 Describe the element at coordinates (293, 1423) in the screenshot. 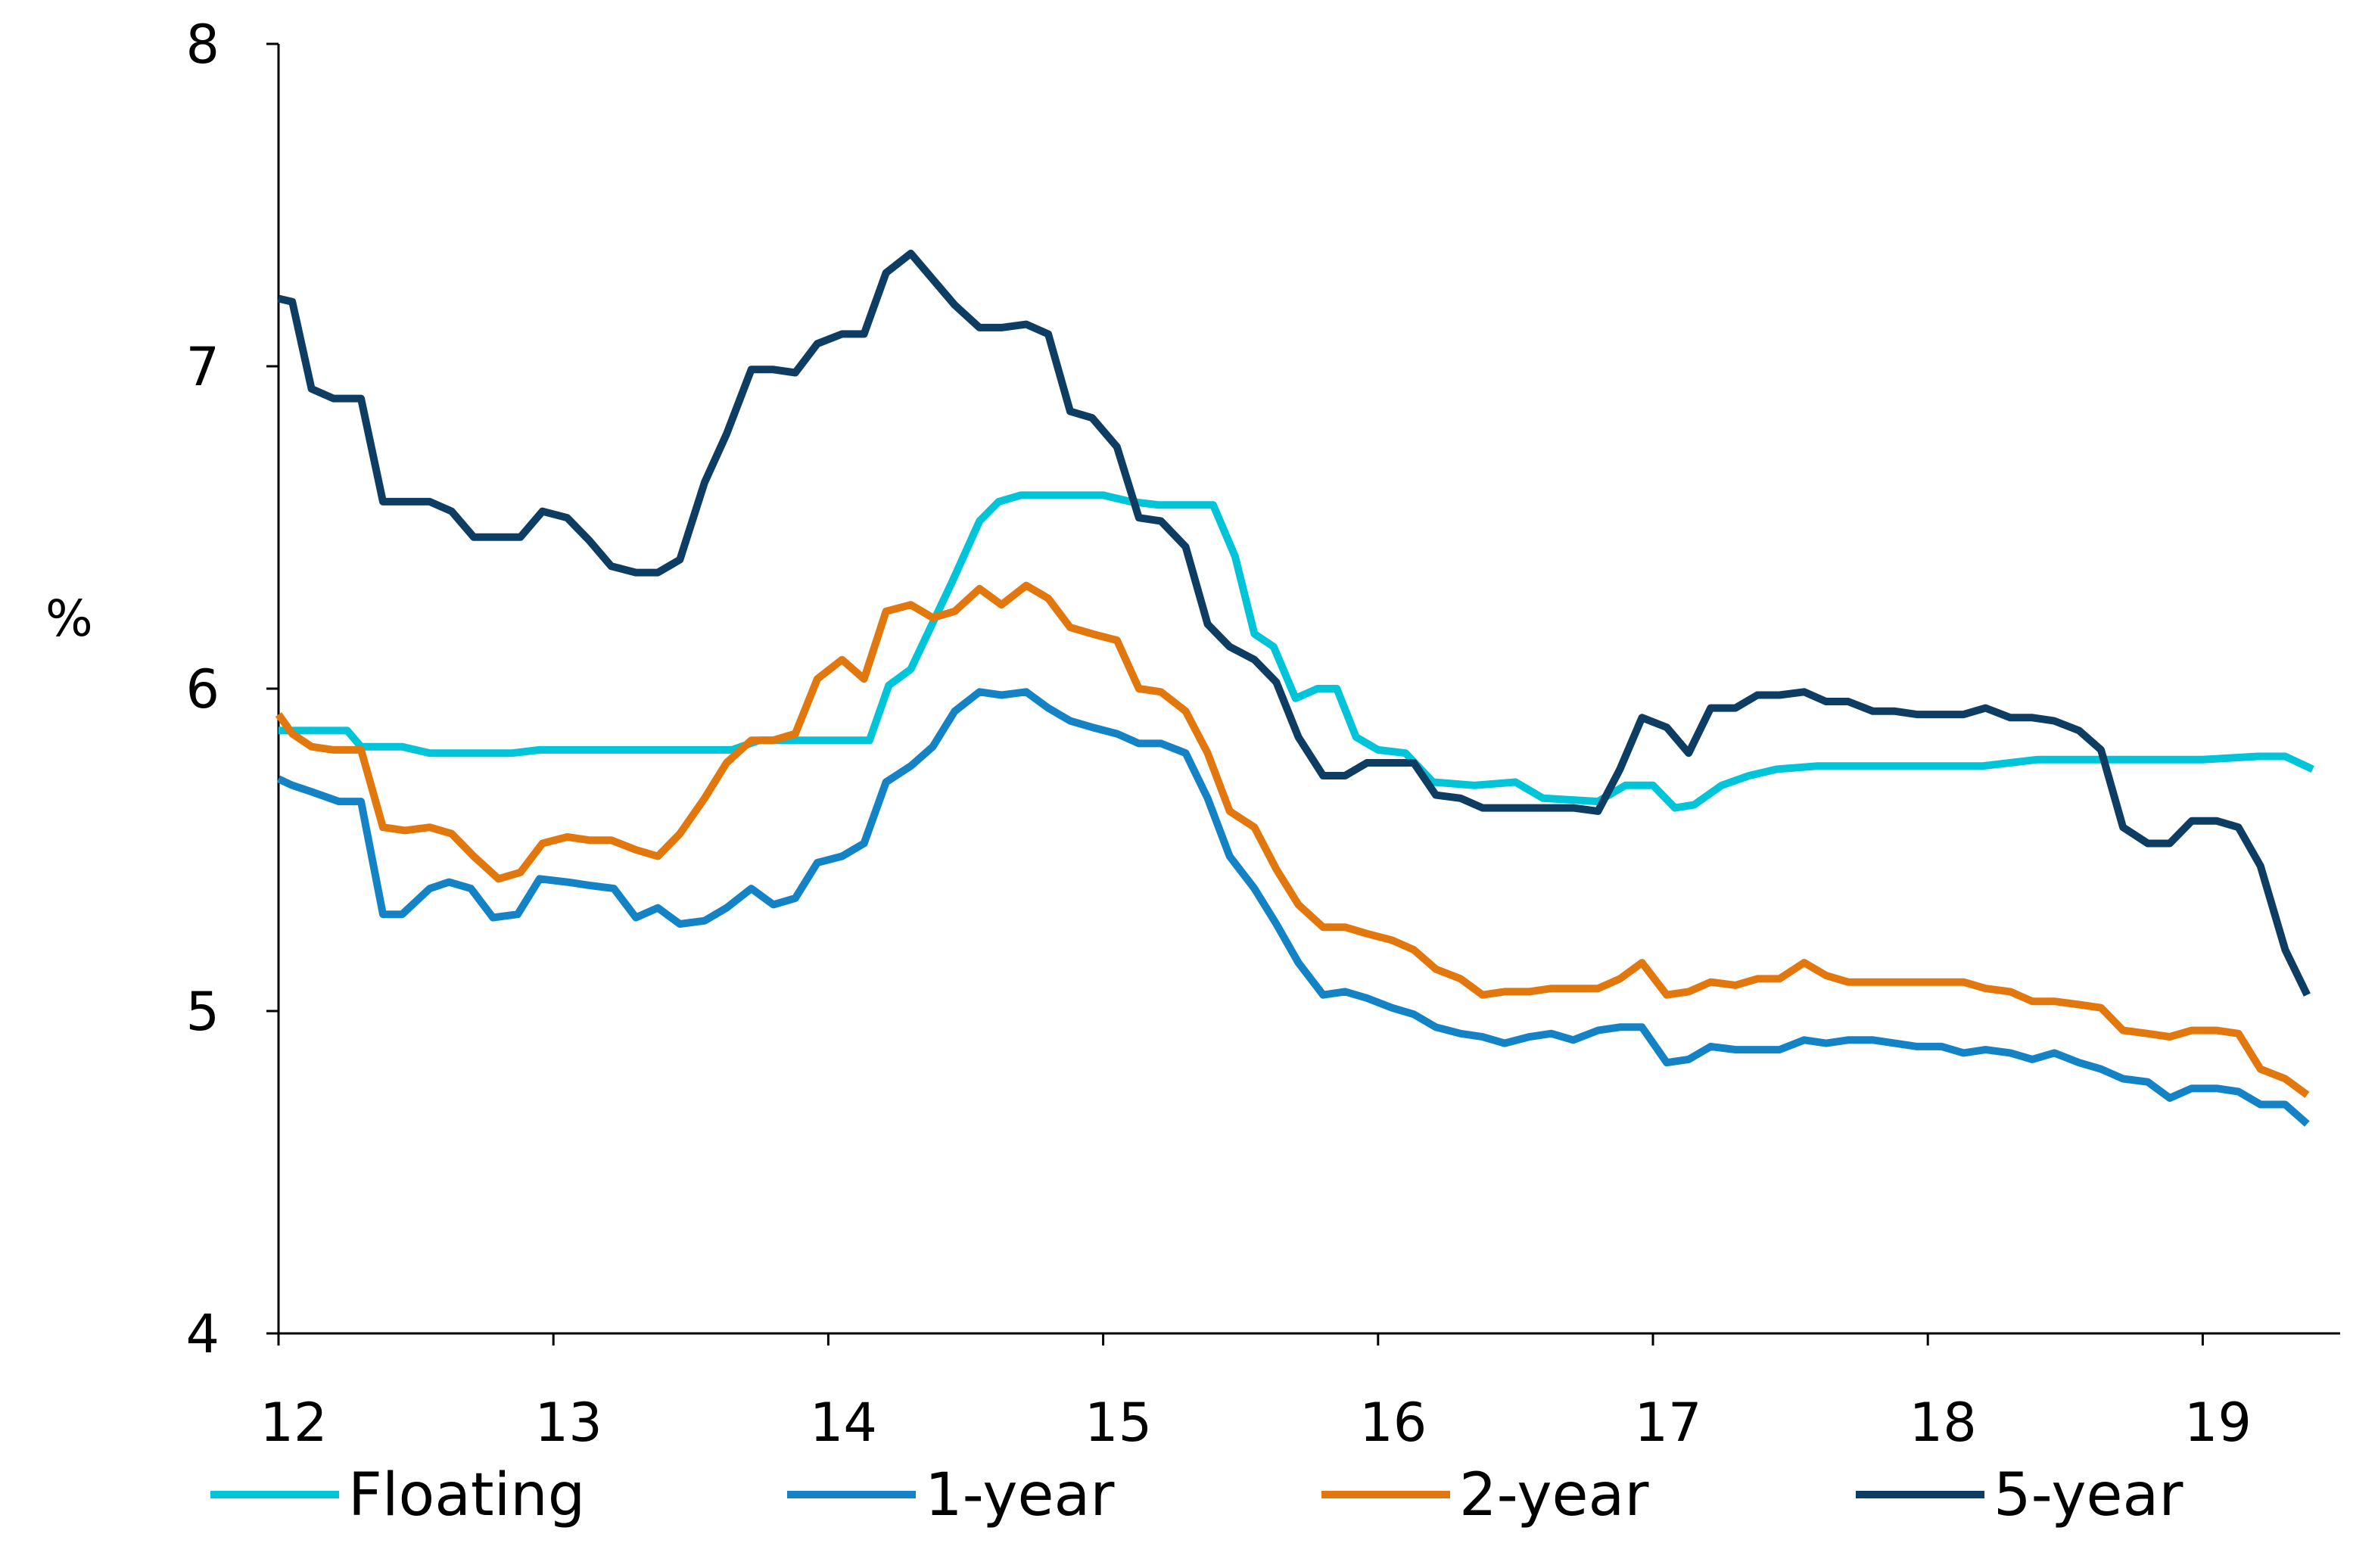

I see `x-tick-label: 12` at that location.